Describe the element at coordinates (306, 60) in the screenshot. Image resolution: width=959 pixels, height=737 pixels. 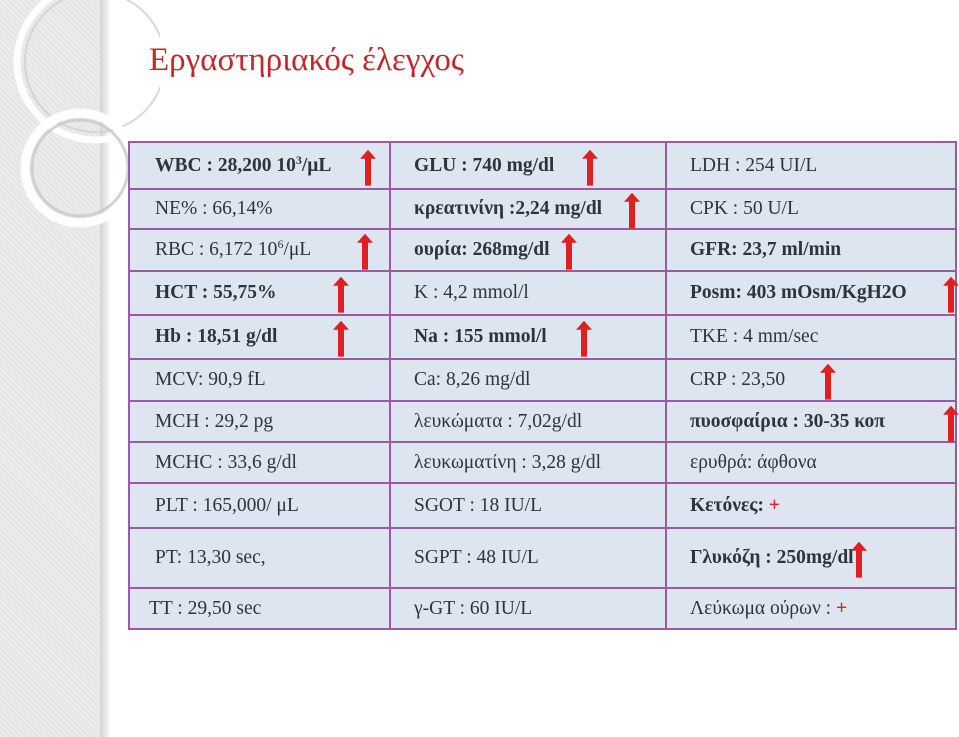
I see `page-title: Εργαστηριακός έλεγχος` at that location.